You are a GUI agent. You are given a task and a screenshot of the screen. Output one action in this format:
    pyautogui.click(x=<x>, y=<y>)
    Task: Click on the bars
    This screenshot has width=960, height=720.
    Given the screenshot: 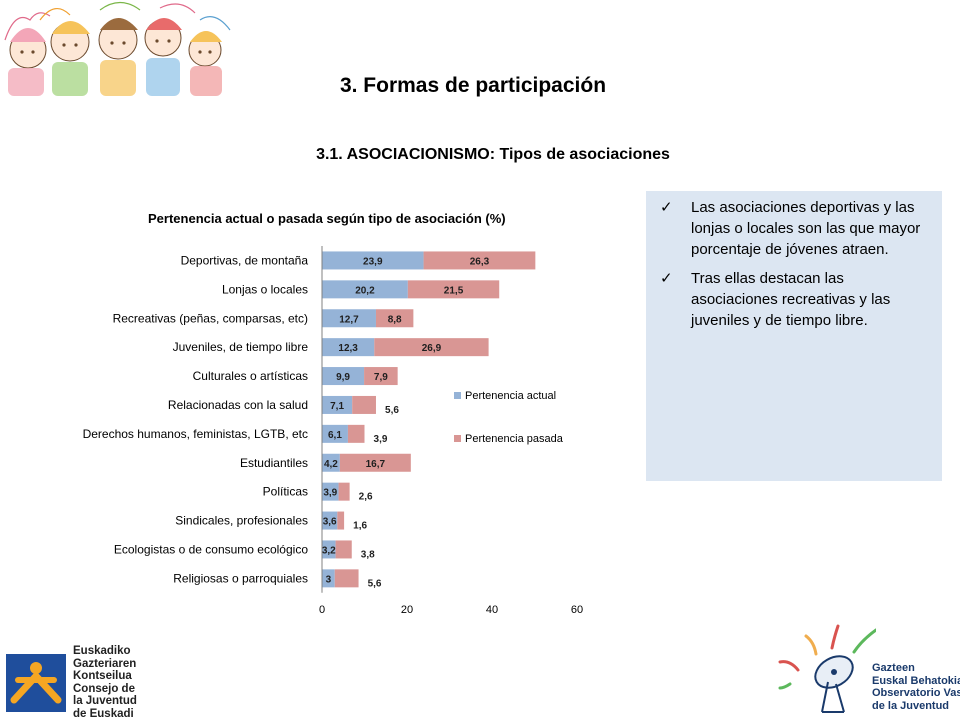 What is the action you would take?
    pyautogui.click(x=429, y=419)
    